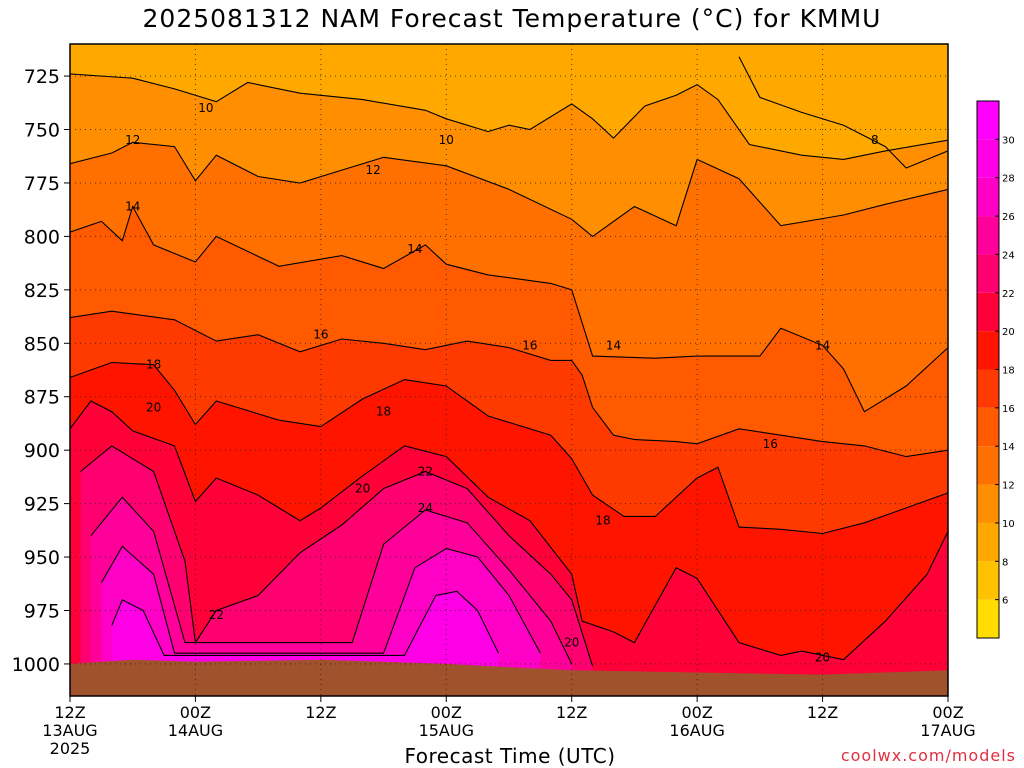 The width and height of the screenshot is (1024, 768). Describe the element at coordinates (42, 184) in the screenshot. I see `y-tick-label: 775` at that location.